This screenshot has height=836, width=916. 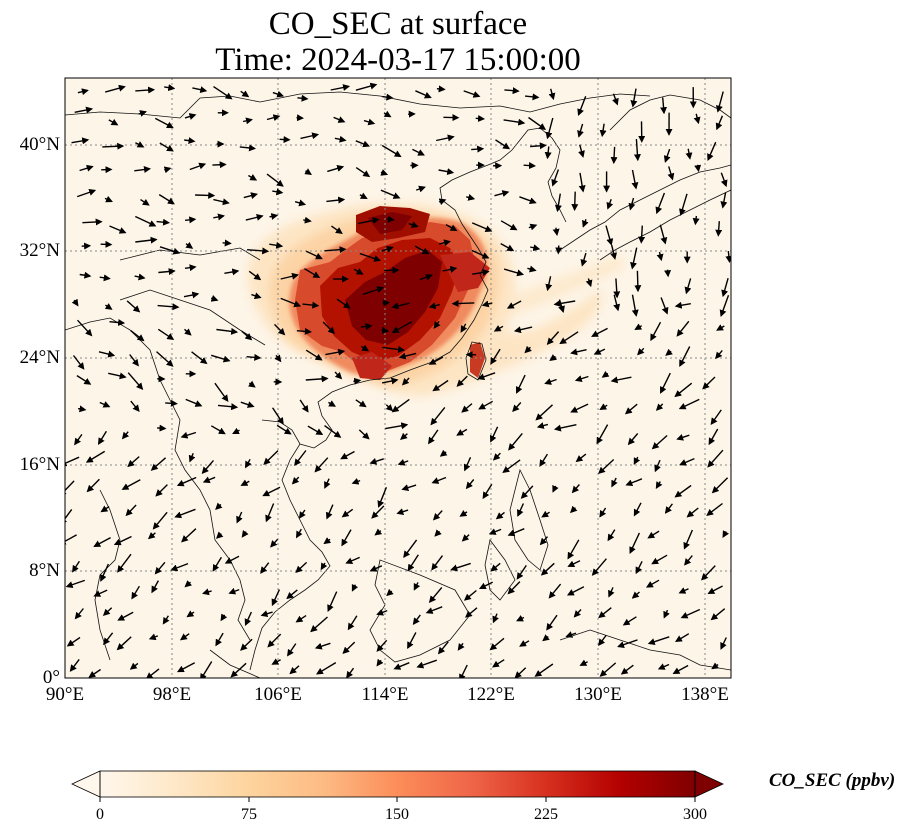 I want to click on lat-tick-label: 32°N, so click(x=39, y=250).